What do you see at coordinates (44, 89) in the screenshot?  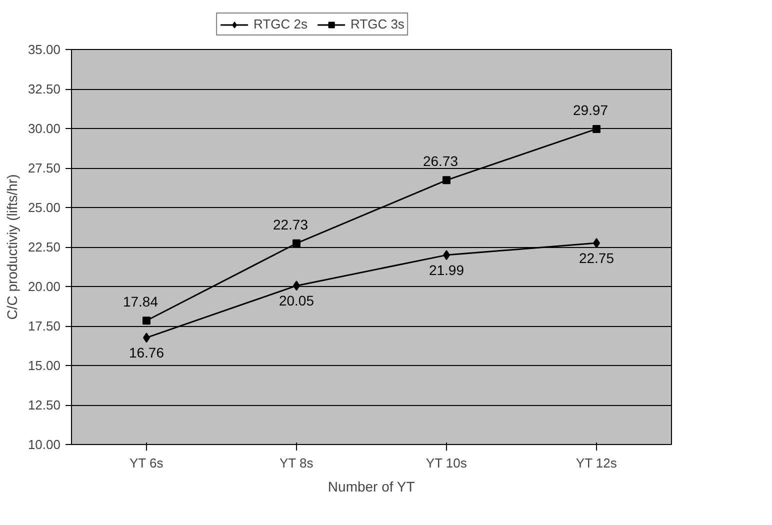 I see `y-tick-label: 32.50` at bounding box center [44, 89].